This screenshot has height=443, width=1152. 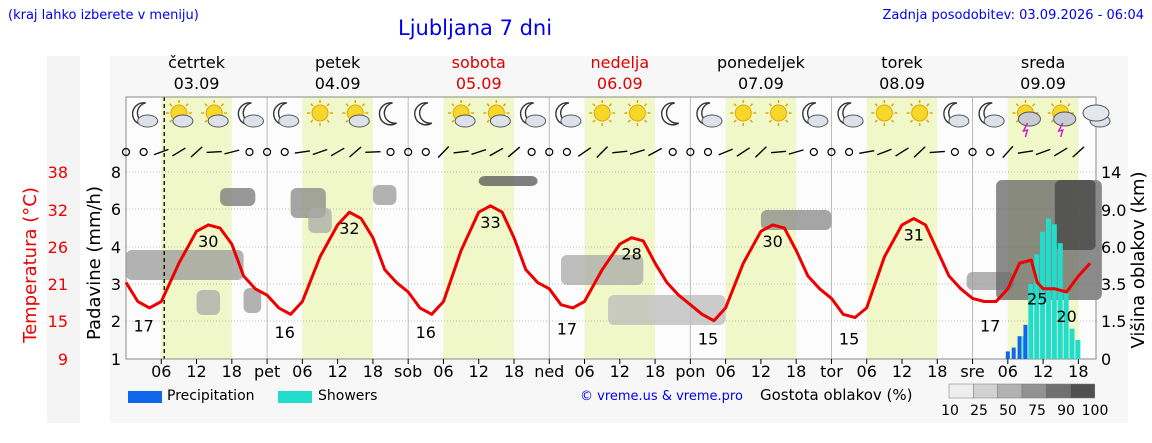 What do you see at coordinates (408, 371) in the screenshot?
I see `x-tick-label: sob` at bounding box center [408, 371].